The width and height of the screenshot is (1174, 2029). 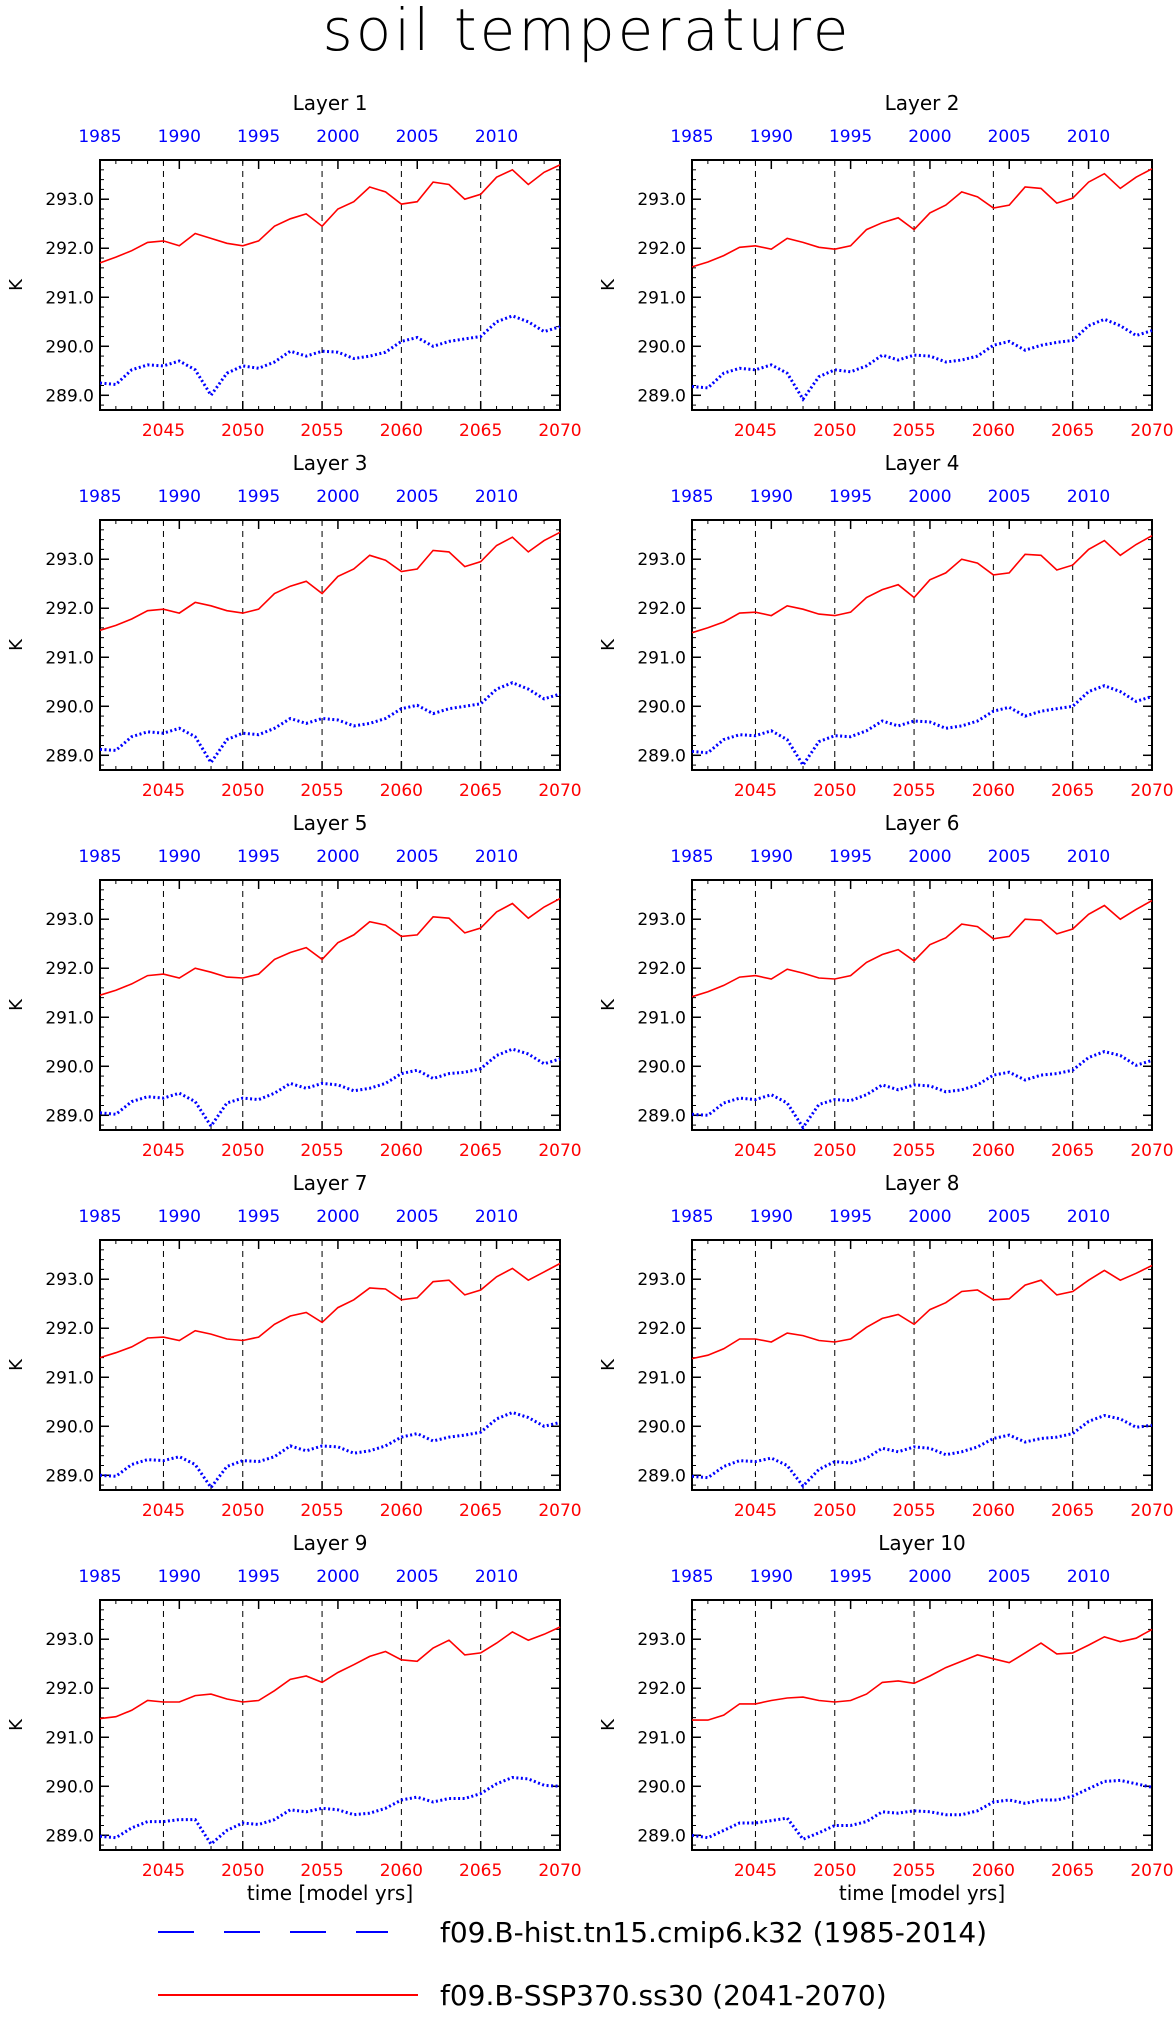 I want to click on panel-title: Layer 9, so click(x=330, y=1543).